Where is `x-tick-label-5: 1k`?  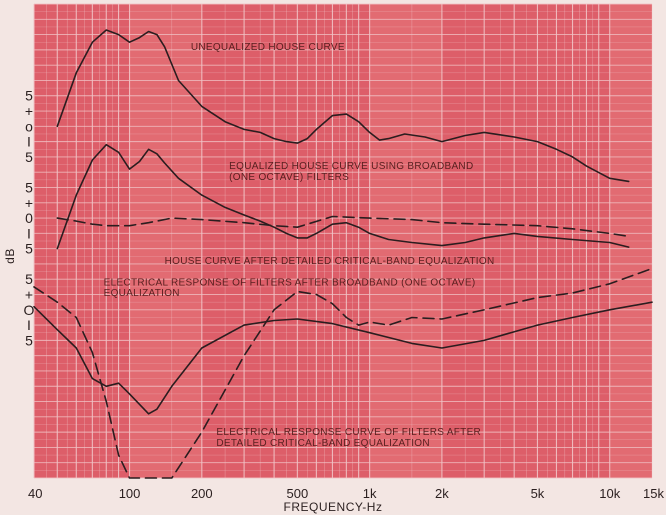 x-tick-label-5: 1k is located at coordinates (370, 493).